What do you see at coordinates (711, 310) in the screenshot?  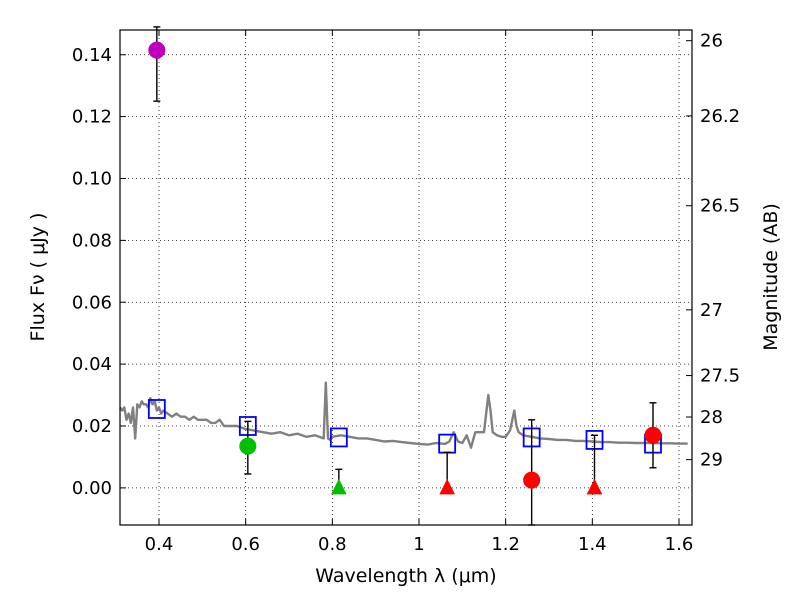 I see `y2-tick-label: 27` at bounding box center [711, 310].